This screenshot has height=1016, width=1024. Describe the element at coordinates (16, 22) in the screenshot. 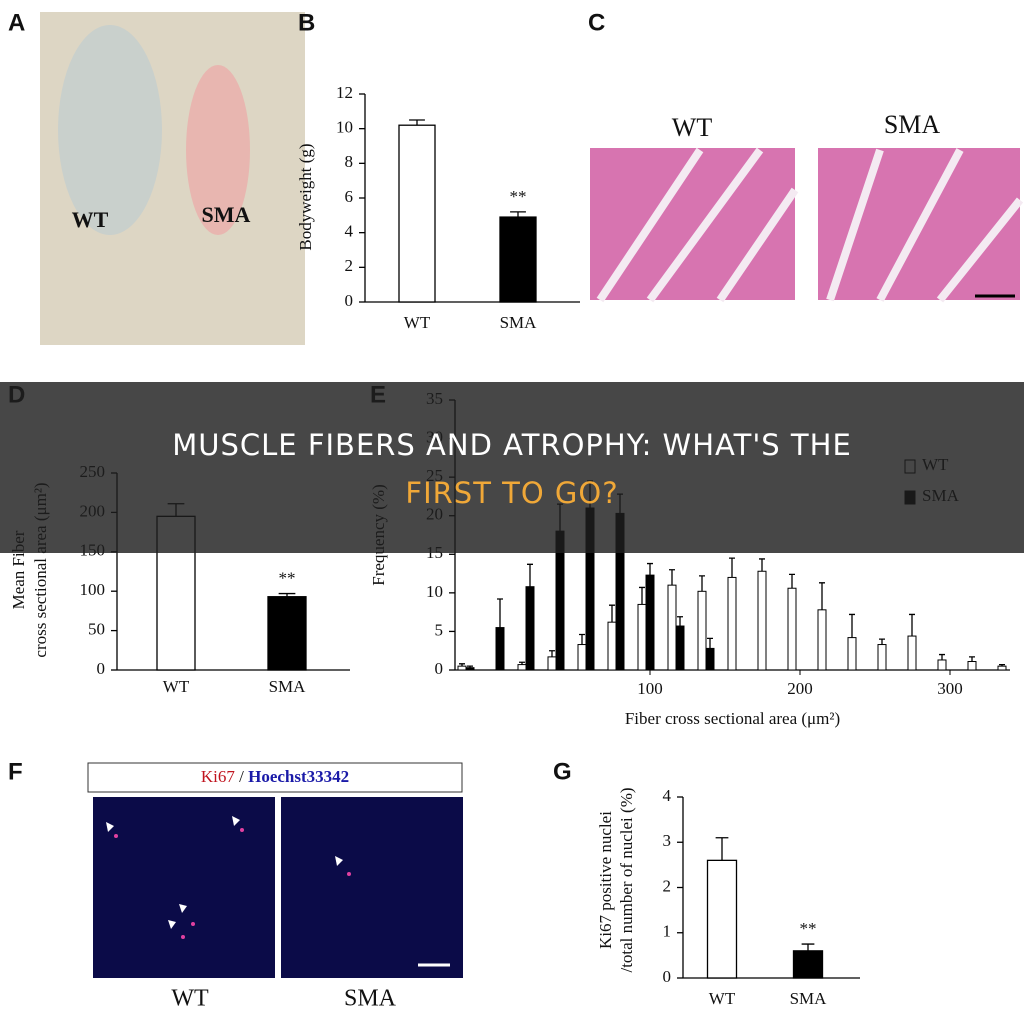

I see `panel-label: A` at that location.